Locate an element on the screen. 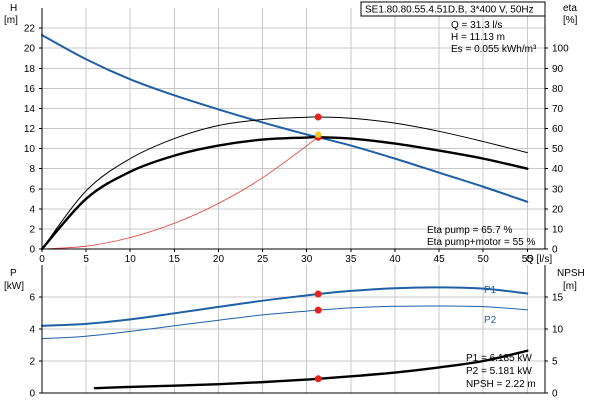 The width and height of the screenshot is (600, 400). eta-pump-text: Eta pump = 65.7 % is located at coordinates (469, 230).